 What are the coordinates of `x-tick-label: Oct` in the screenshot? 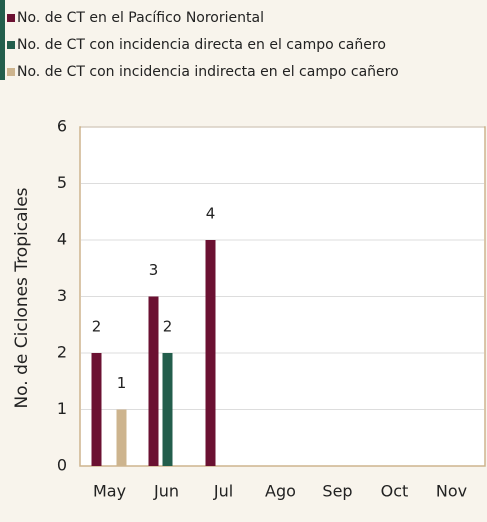 It's located at (395, 491).